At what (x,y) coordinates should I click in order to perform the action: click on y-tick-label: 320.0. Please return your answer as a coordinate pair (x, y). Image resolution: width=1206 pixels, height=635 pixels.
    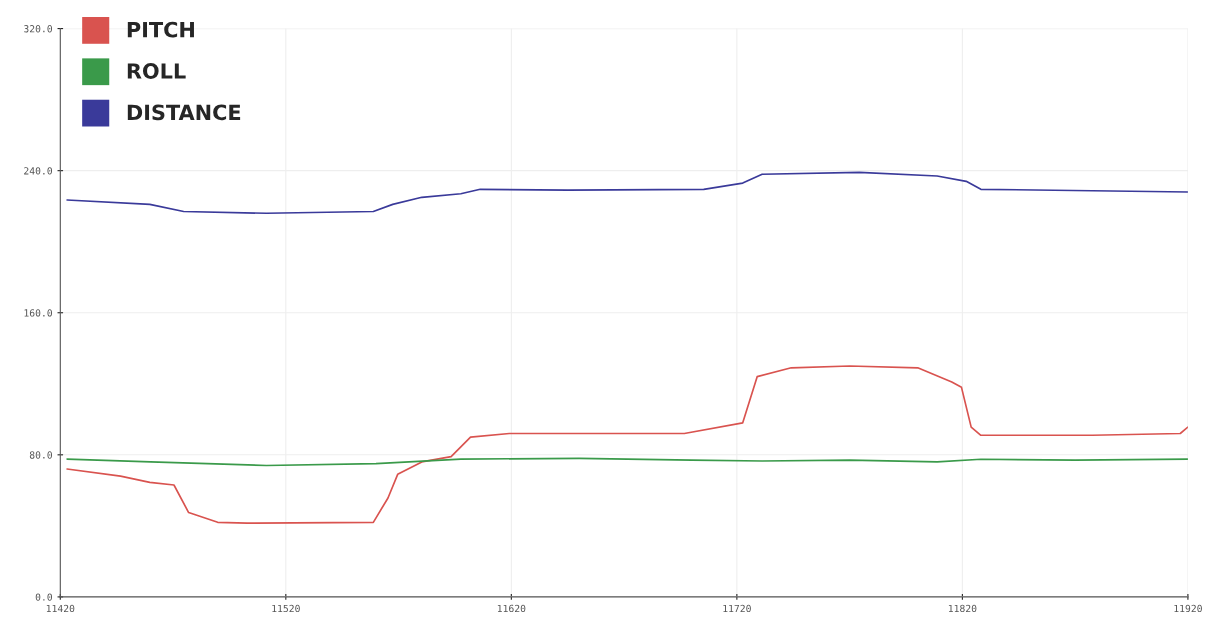
    Looking at the image, I should click on (38, 29).